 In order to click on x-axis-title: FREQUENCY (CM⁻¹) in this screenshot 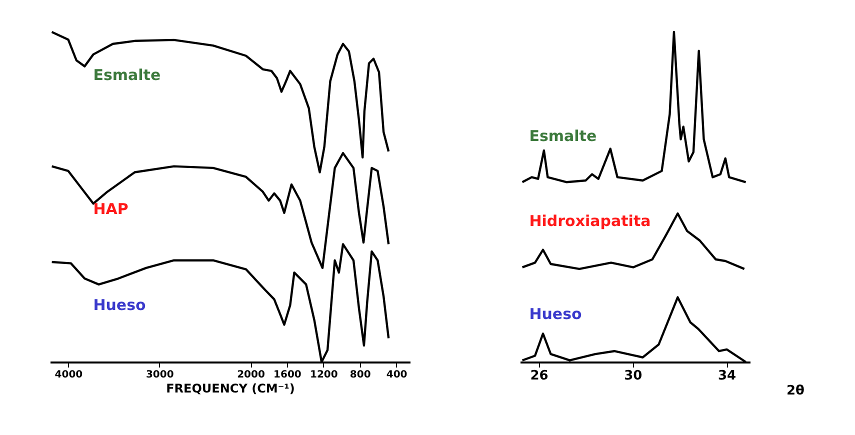, I will do `click(230, 389)`.